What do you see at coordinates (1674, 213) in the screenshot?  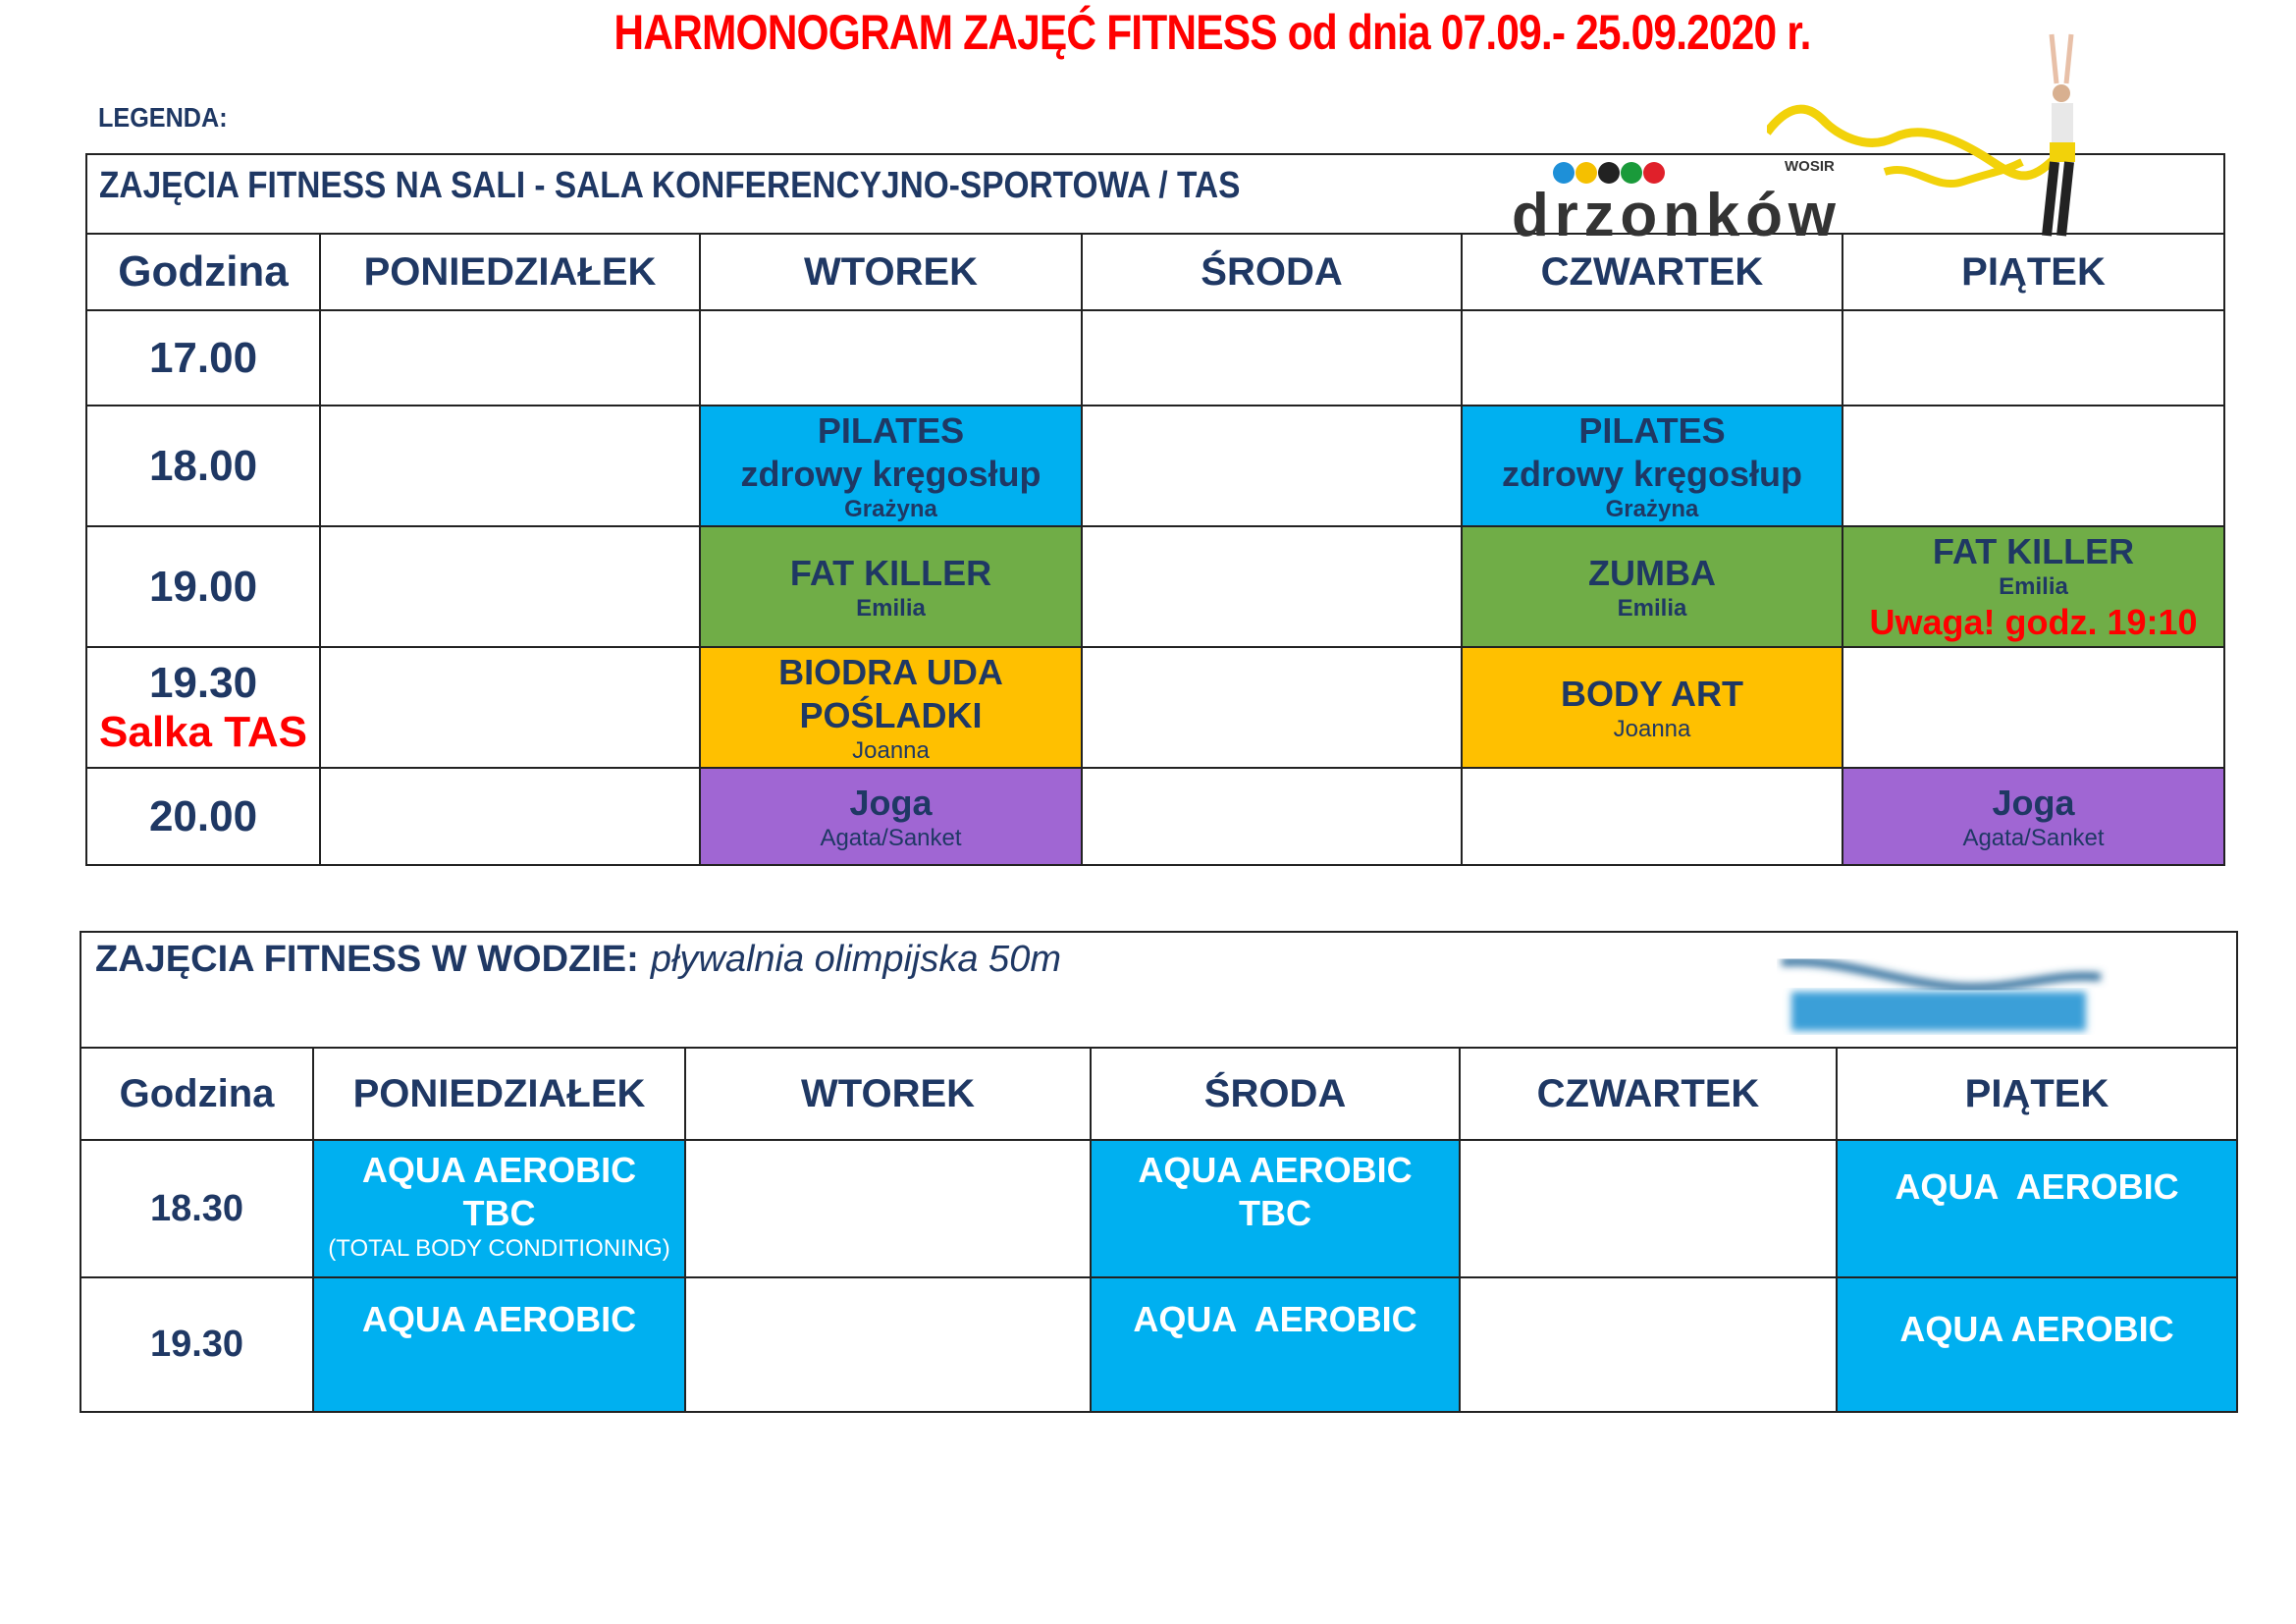 I see `svg-text: drzonków` at bounding box center [1674, 213].